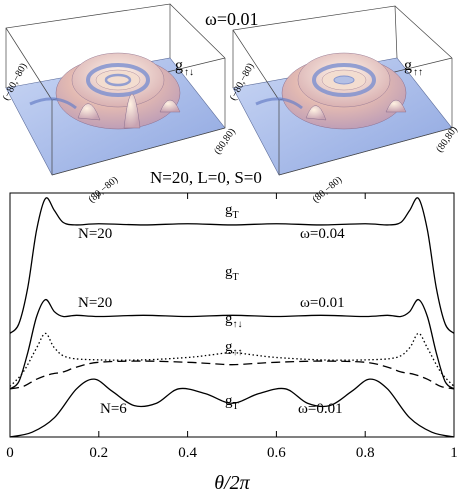 This screenshot has width=467, height=494. I want to click on curve-label: g↑↑, so click(234, 348).